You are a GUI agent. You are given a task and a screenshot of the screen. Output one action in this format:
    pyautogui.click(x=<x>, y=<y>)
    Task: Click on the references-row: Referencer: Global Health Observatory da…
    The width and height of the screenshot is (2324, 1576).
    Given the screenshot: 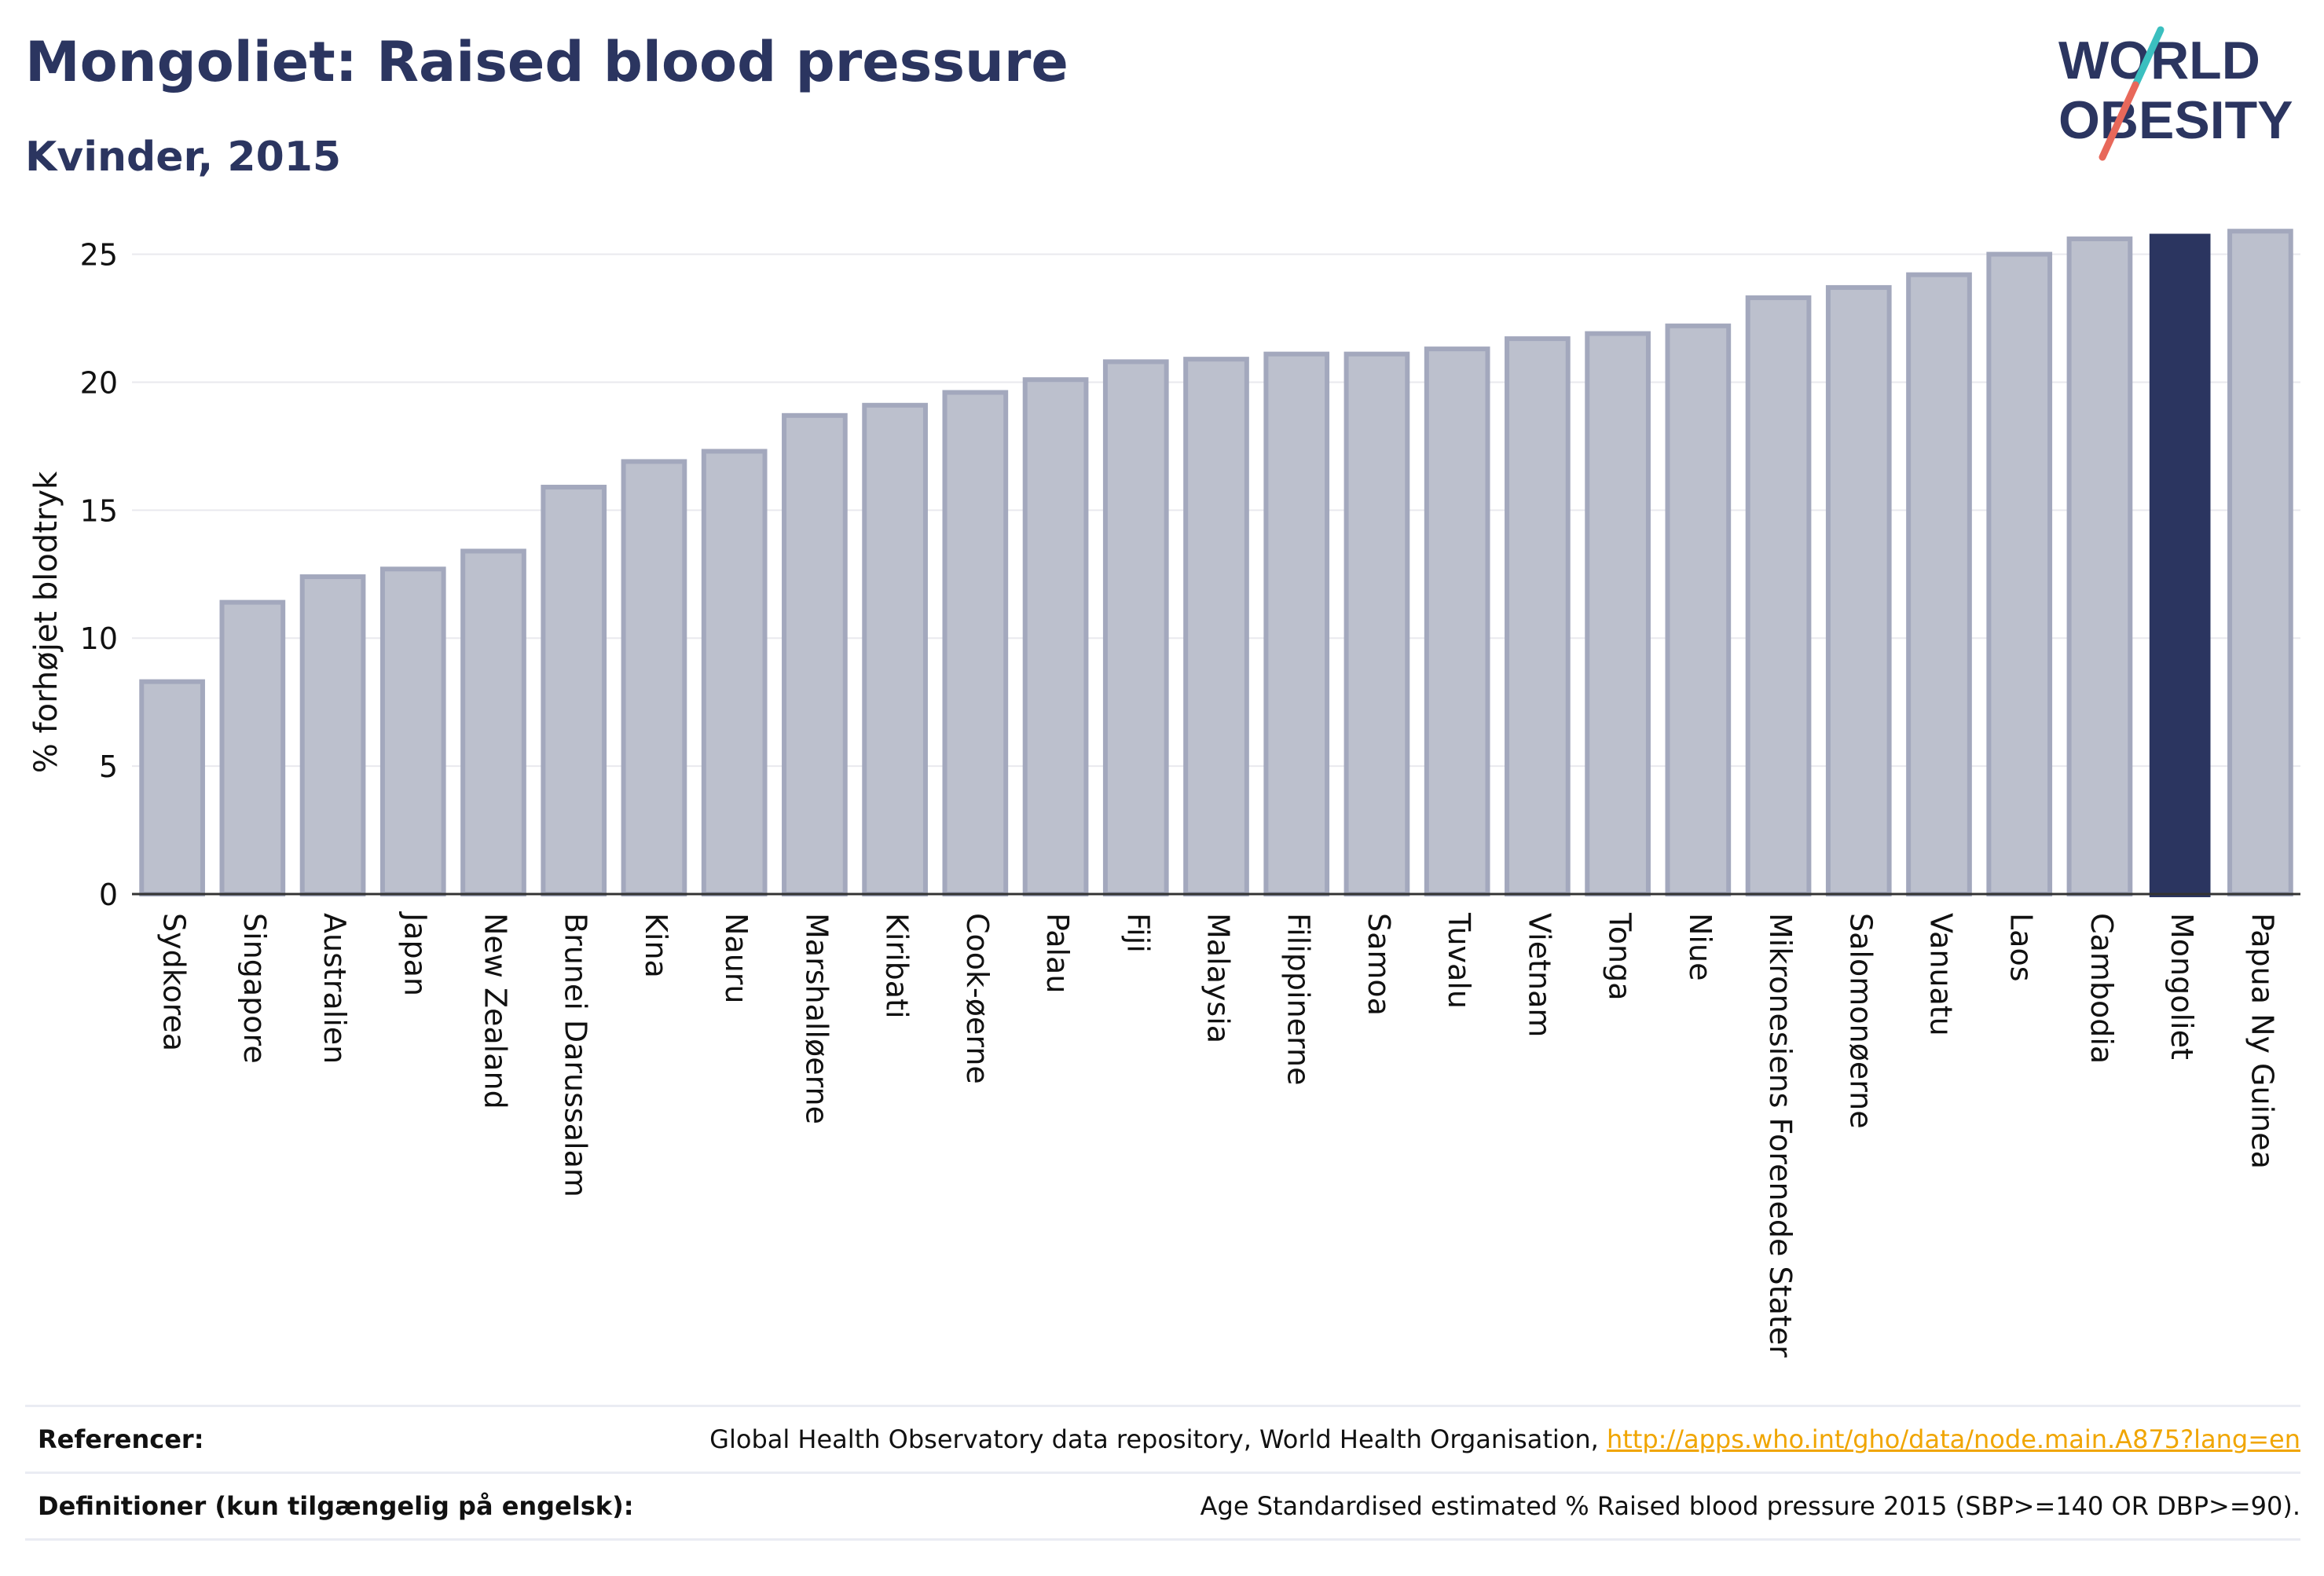 What is the action you would take?
    pyautogui.click(x=1162, y=1438)
    